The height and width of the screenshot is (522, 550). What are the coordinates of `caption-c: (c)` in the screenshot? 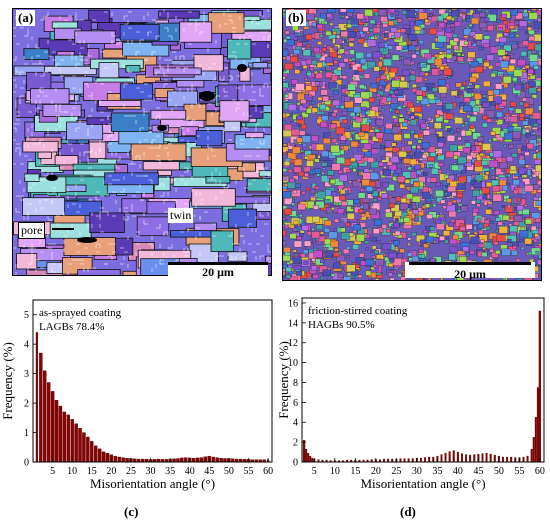 It's located at (131, 511).